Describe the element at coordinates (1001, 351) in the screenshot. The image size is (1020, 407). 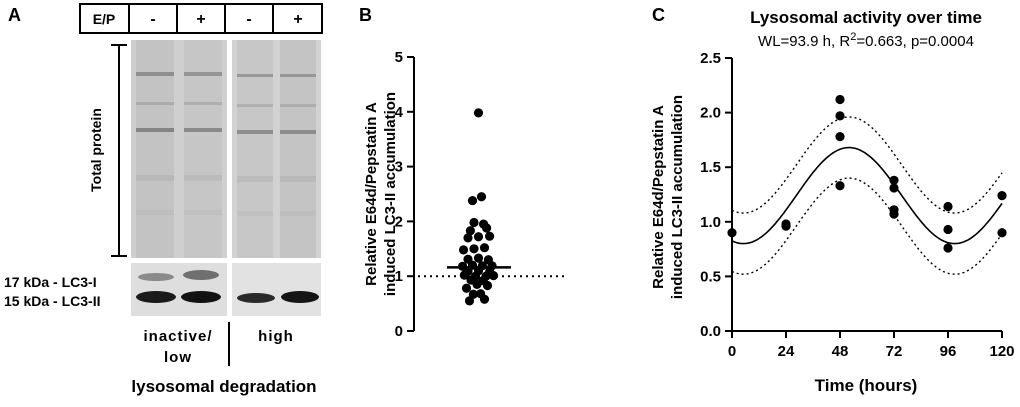
I see `c-xtick-label: 120` at that location.